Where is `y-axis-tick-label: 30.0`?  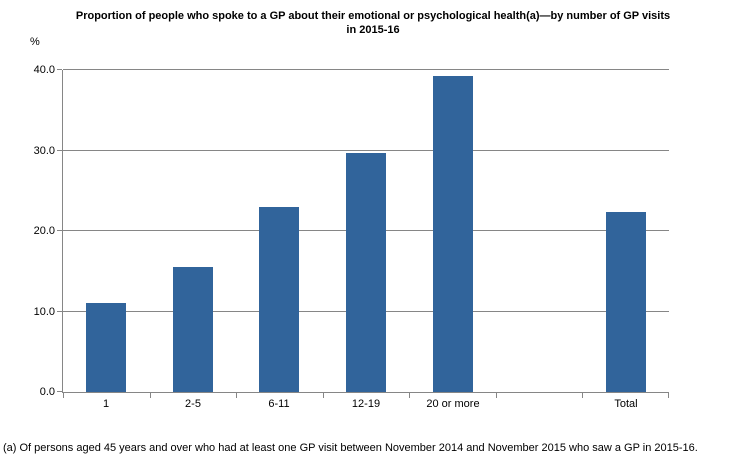
y-axis-tick-label: 30.0 is located at coordinates (44, 150).